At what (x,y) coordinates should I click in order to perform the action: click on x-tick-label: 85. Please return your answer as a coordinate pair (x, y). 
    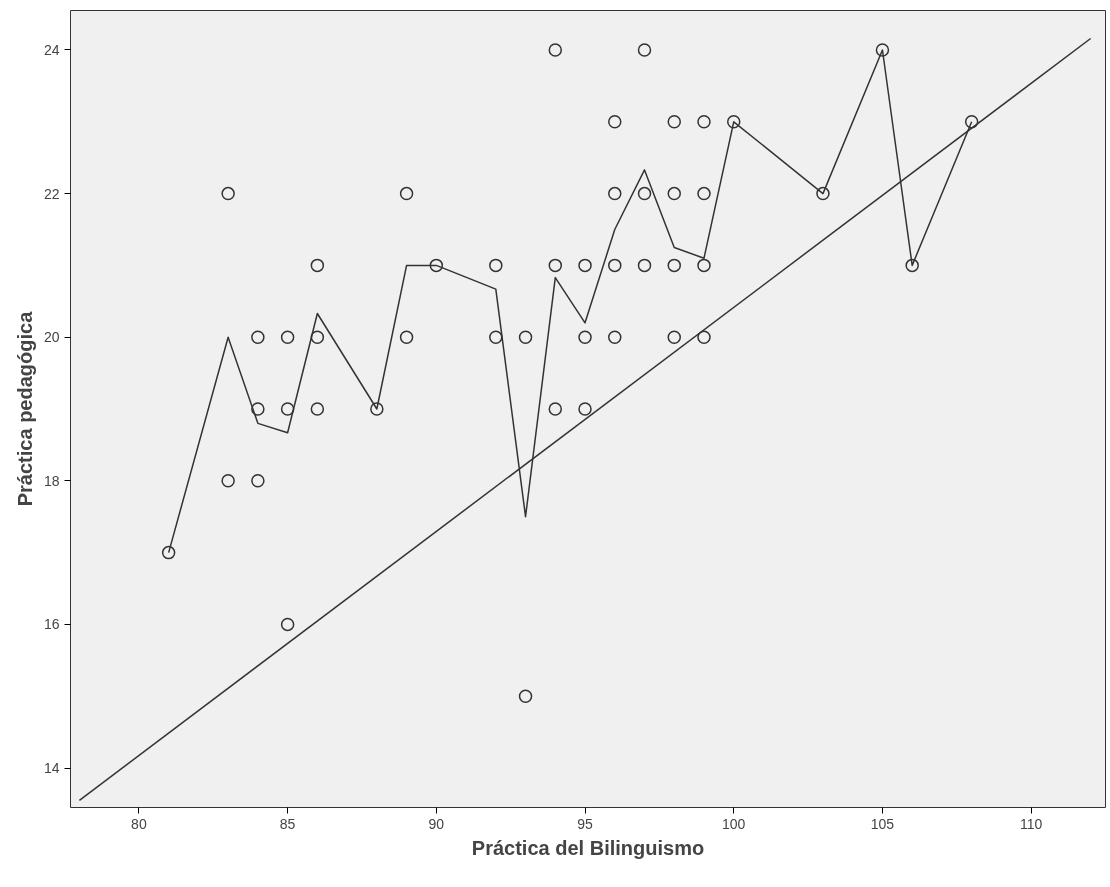
    Looking at the image, I should click on (287, 823).